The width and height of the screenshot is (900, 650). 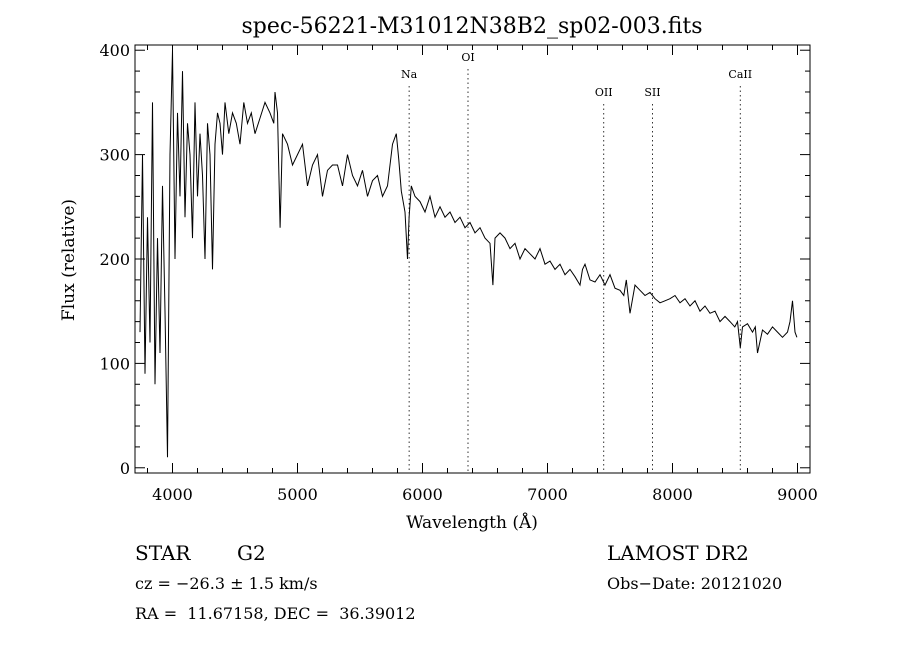 I want to click on redshift-cz: cz = −26.3 ± 1.5 km/s, so click(x=226, y=583).